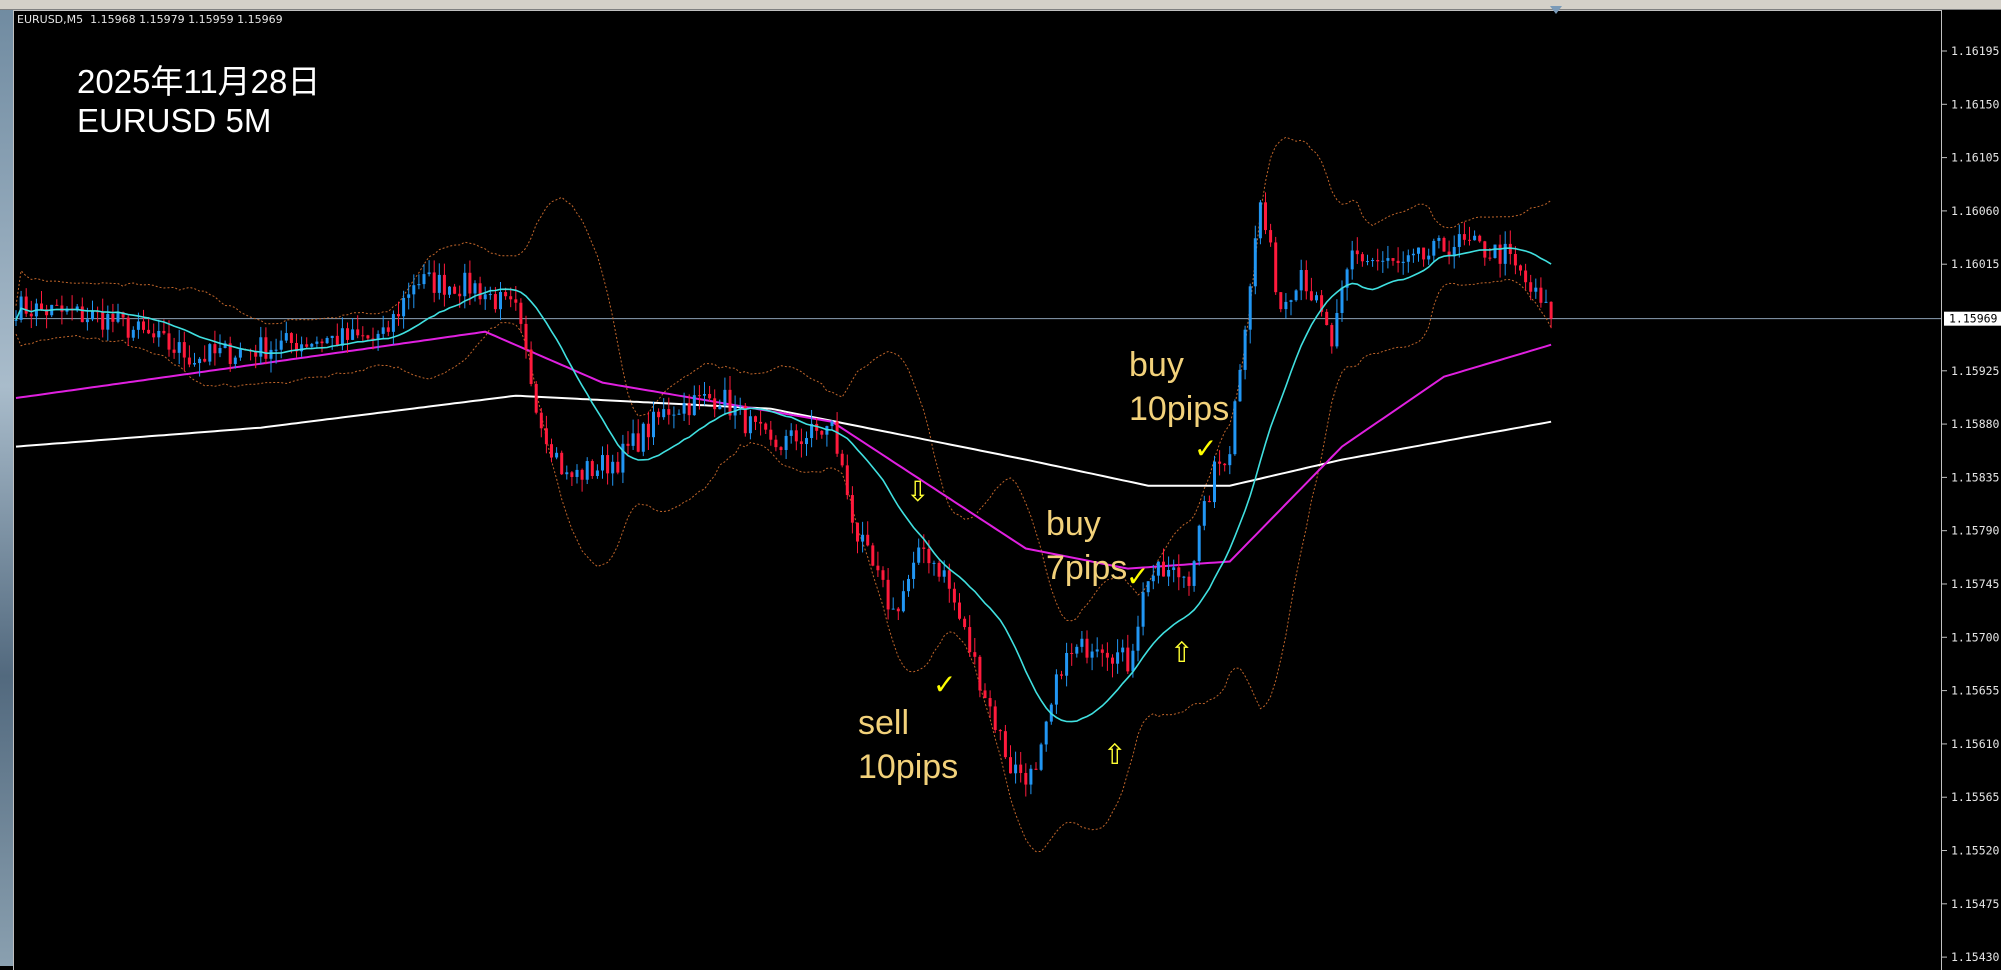 This screenshot has width=2001, height=970. Describe the element at coordinates (1975, 851) in the screenshot. I see `price-tick-label: 1.15520` at that location.